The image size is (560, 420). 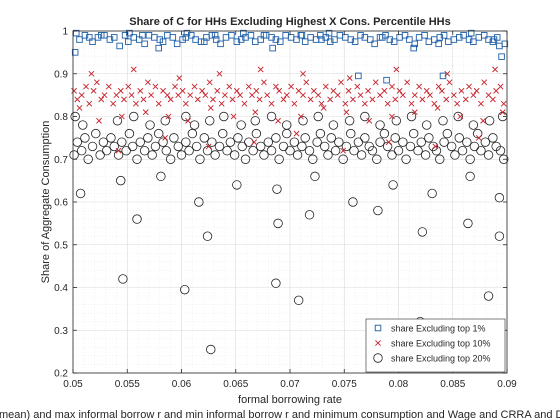 What do you see at coordinates (61, 374) in the screenshot?
I see `y-tick-label: 0.2` at bounding box center [61, 374].